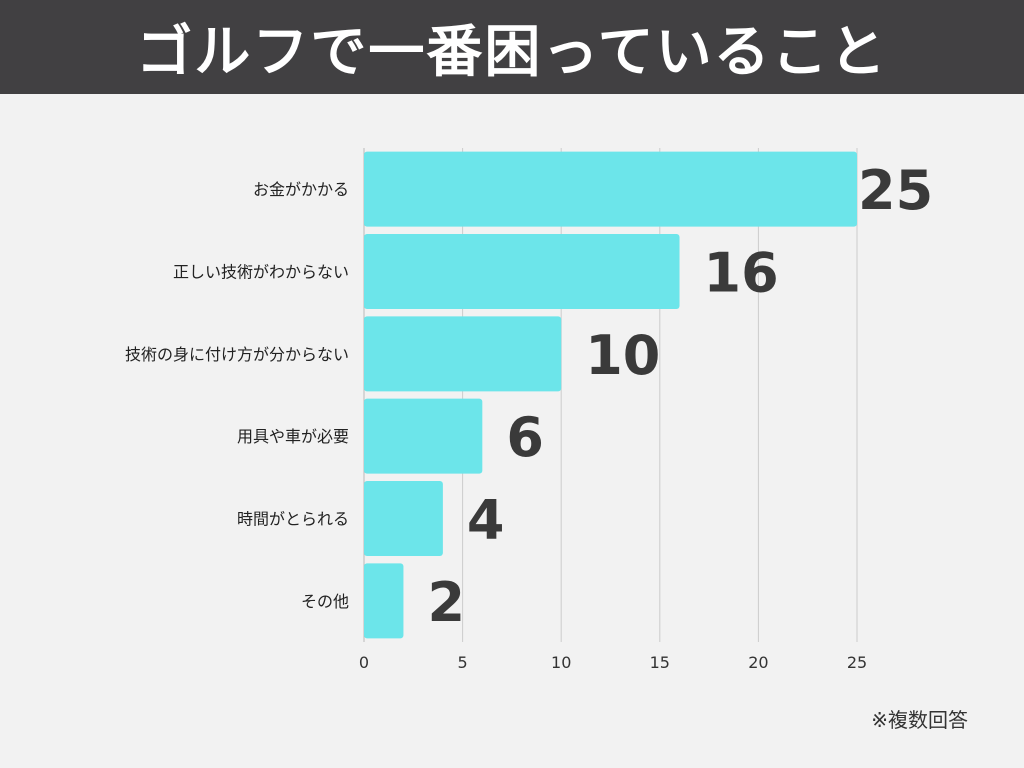  I want to click on value-label: 16, so click(741, 273).